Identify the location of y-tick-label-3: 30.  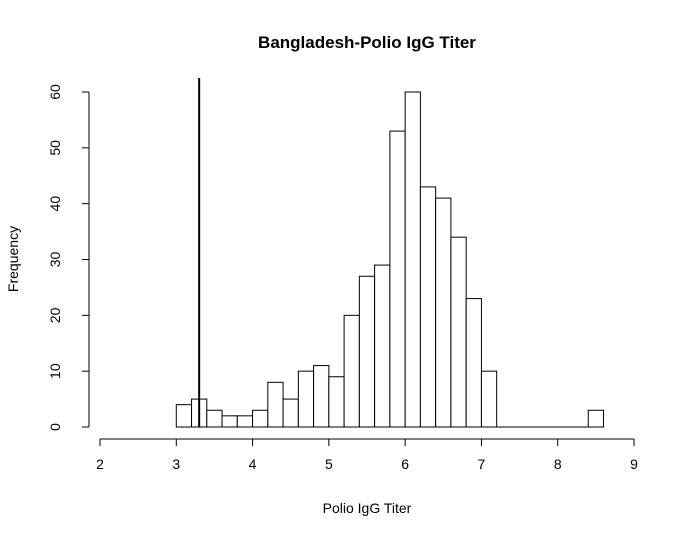
(55, 260).